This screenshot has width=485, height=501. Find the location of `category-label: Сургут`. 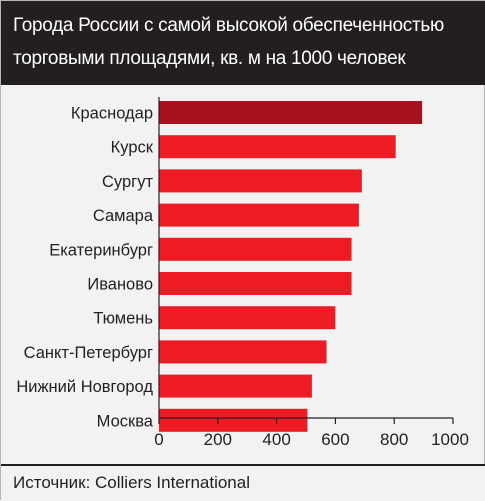

category-label: Сургут is located at coordinates (127, 182).